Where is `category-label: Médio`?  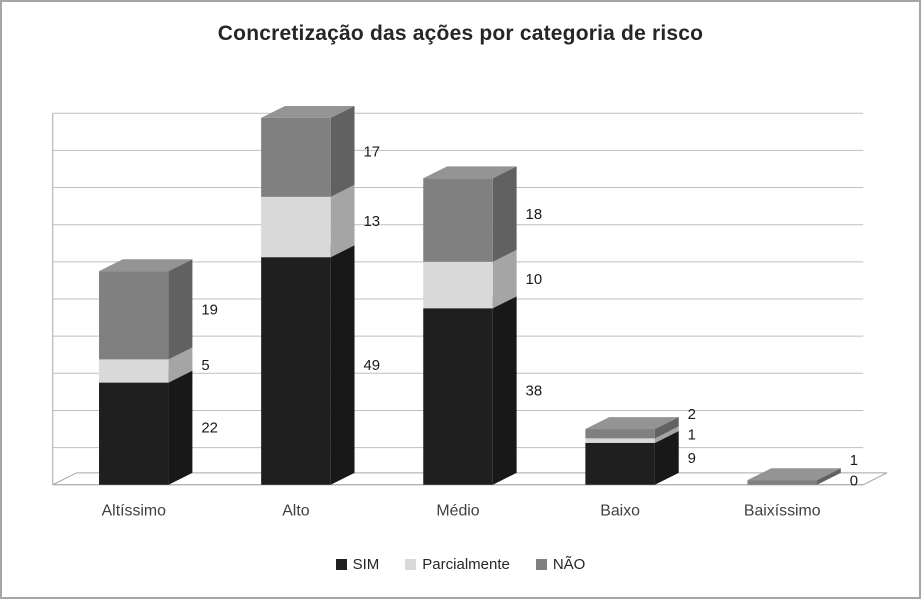 category-label: Médio is located at coordinates (457, 511).